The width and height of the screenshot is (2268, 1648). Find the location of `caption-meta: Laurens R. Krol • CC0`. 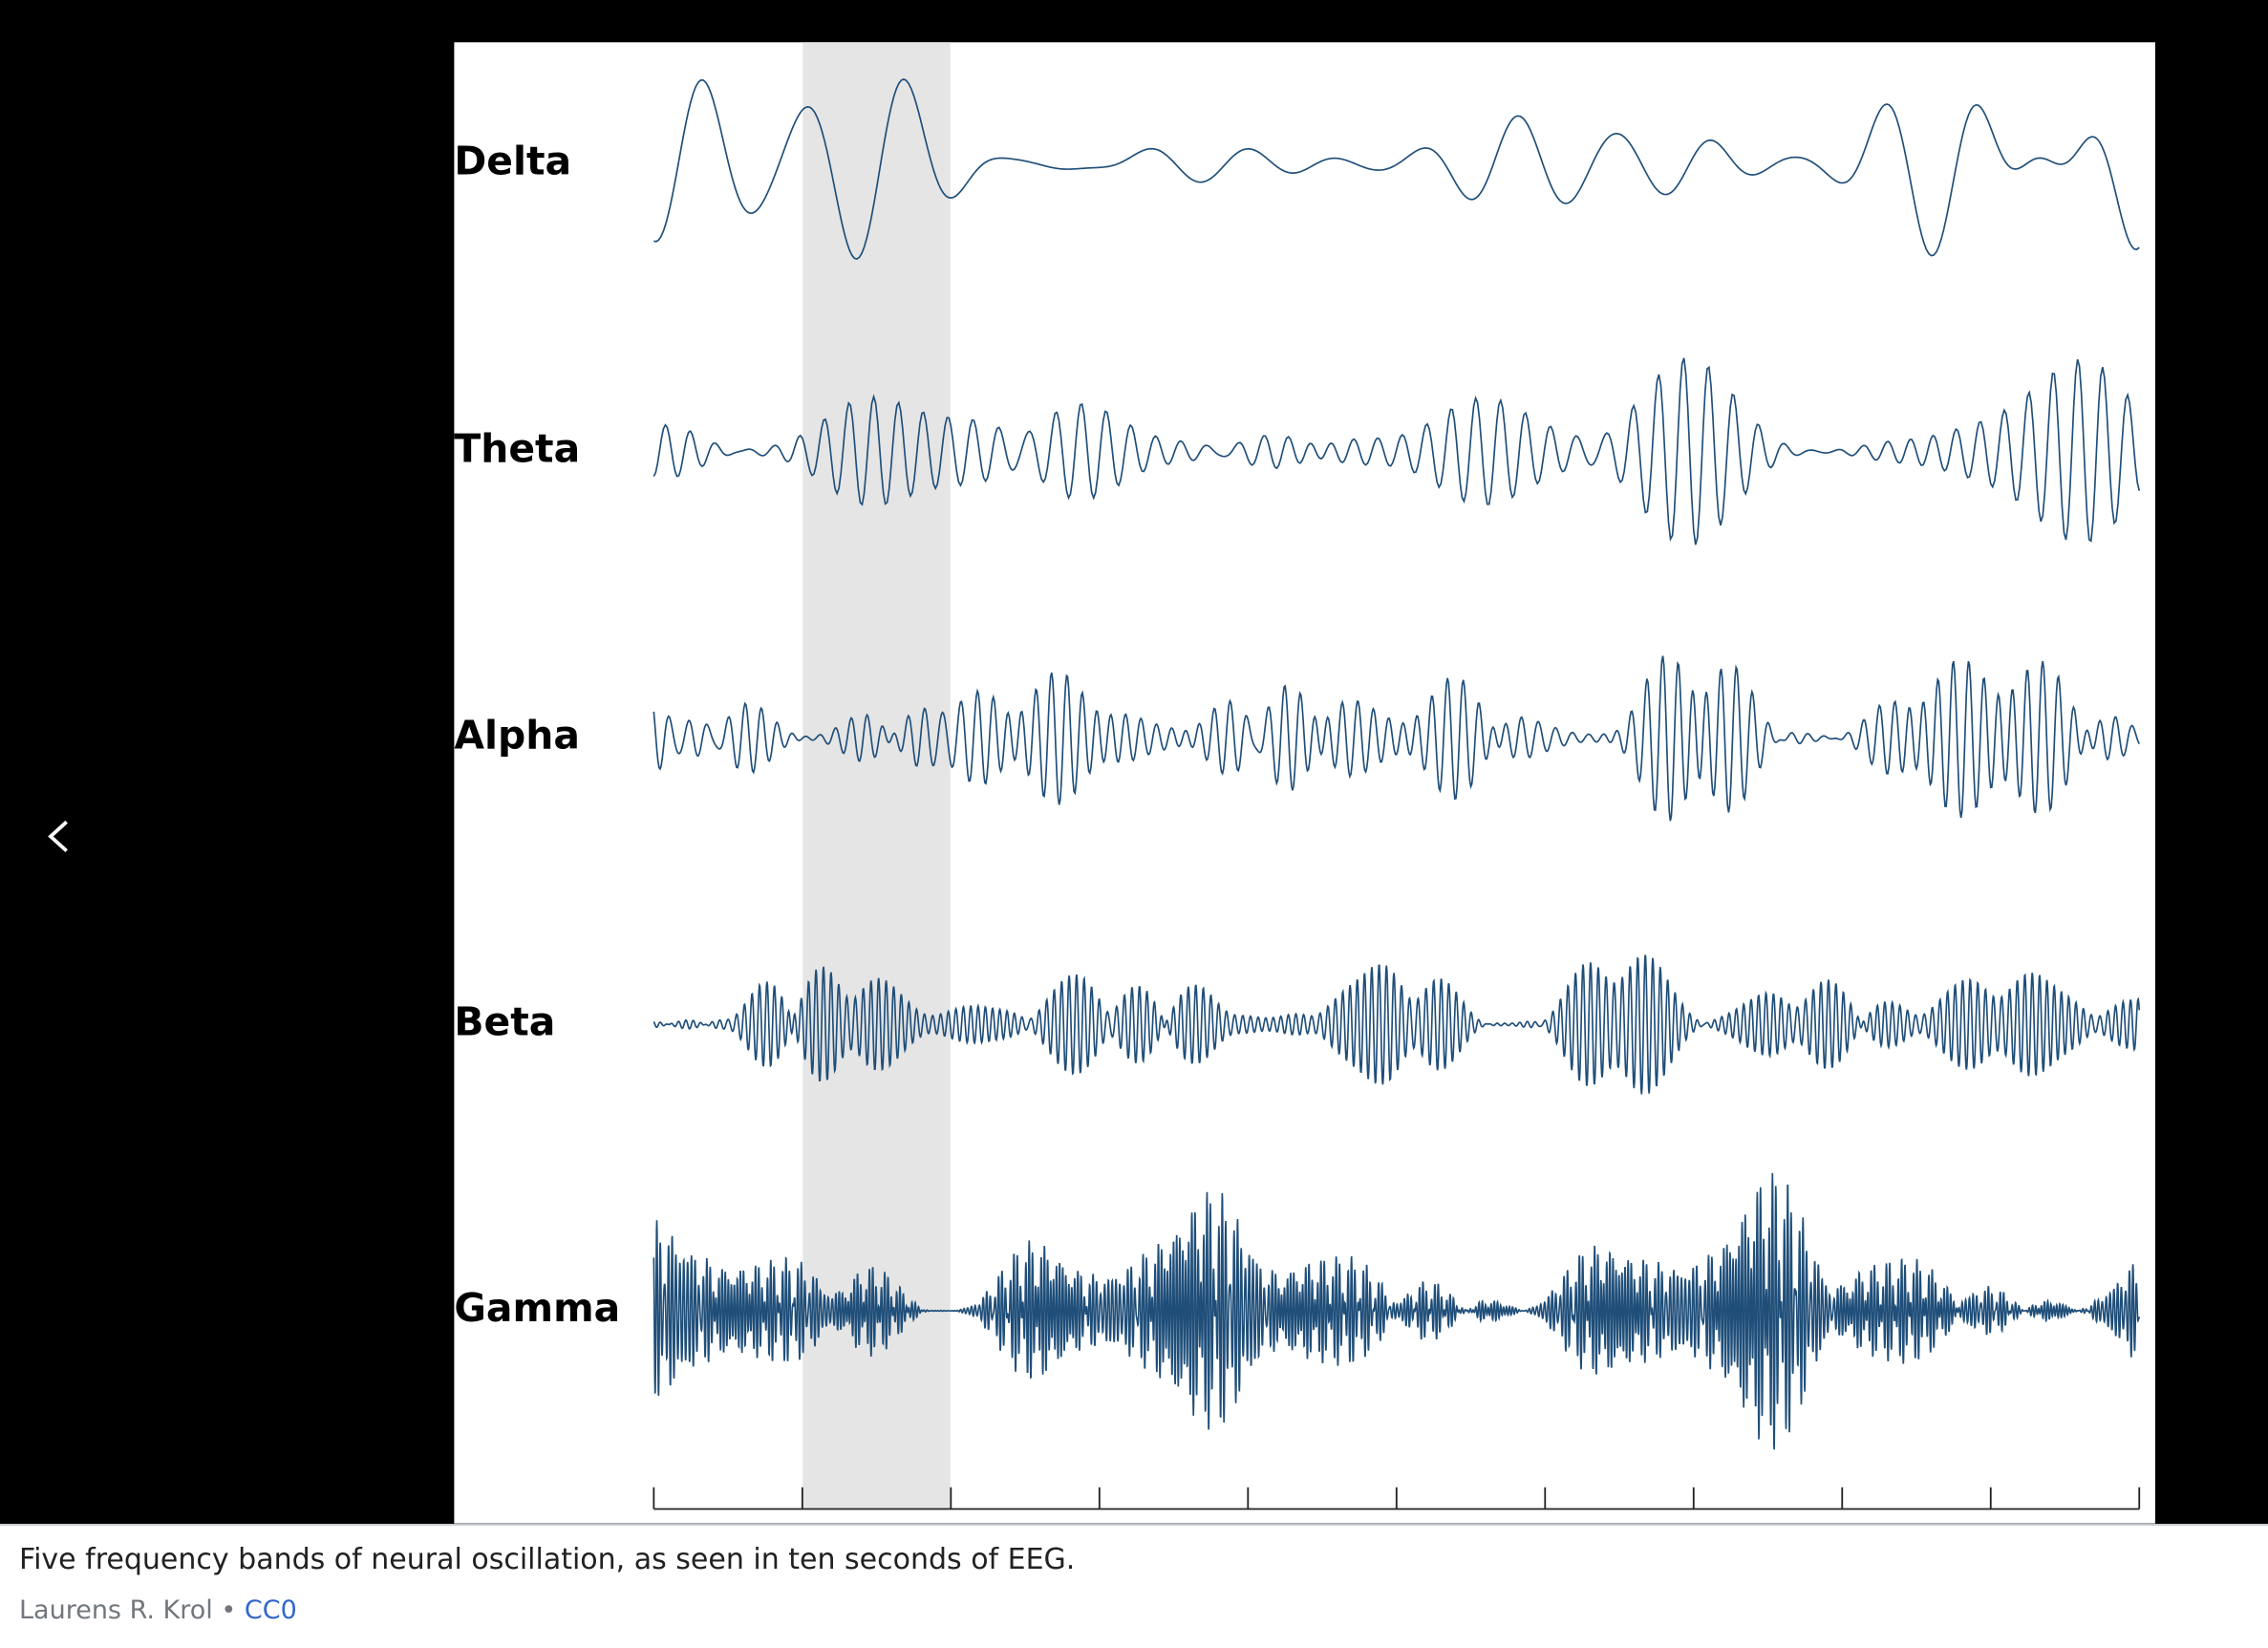

caption-meta: Laurens R. Krol • CC0 is located at coordinates (158, 1610).